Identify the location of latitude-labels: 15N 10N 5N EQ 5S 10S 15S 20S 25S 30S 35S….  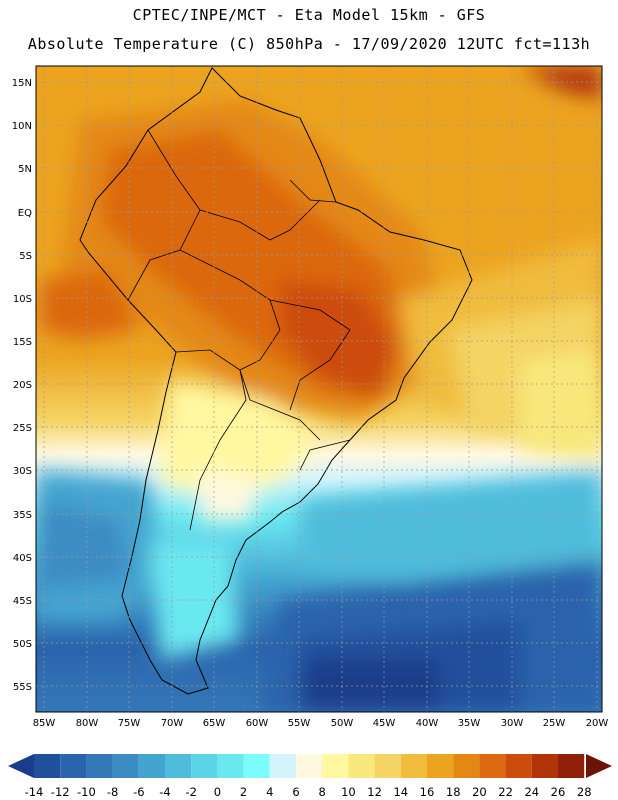
(22, 385).